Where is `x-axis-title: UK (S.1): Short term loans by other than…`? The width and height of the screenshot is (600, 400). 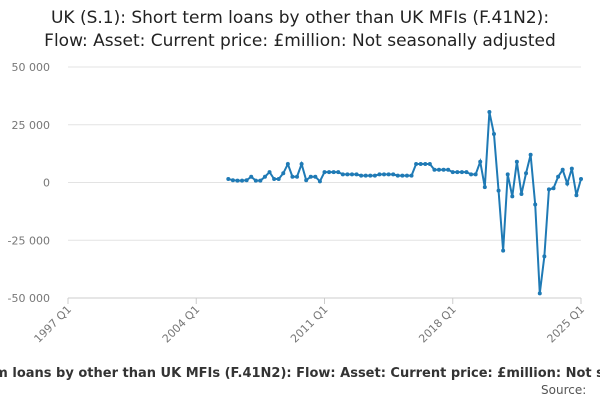
x-axis-title: UK (S.1): Short term loans by other than… is located at coordinates (300, 373).